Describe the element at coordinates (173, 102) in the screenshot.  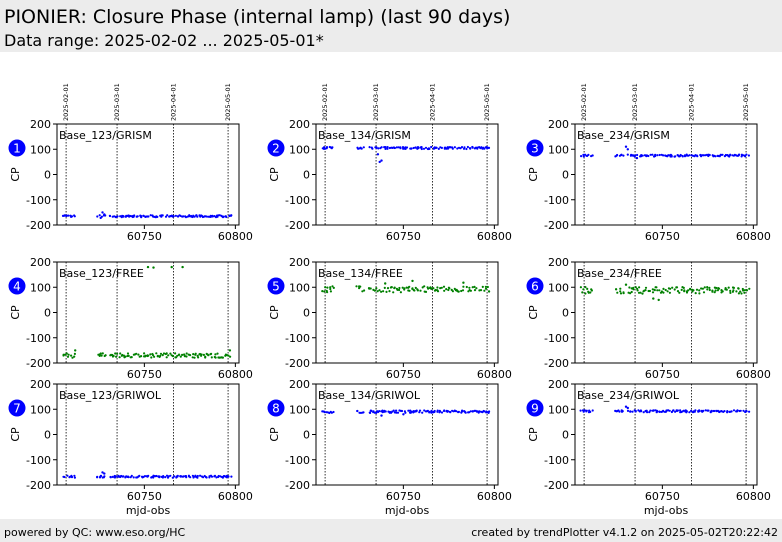
I see `date-marker-label: 2025-04-01` at that location.